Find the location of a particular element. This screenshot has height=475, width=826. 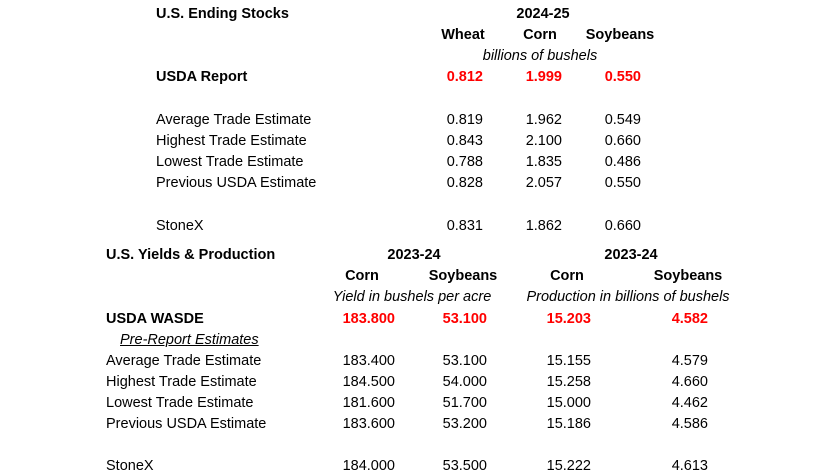

yields-row-label: Average Trade Estimate is located at coordinates (184, 361).